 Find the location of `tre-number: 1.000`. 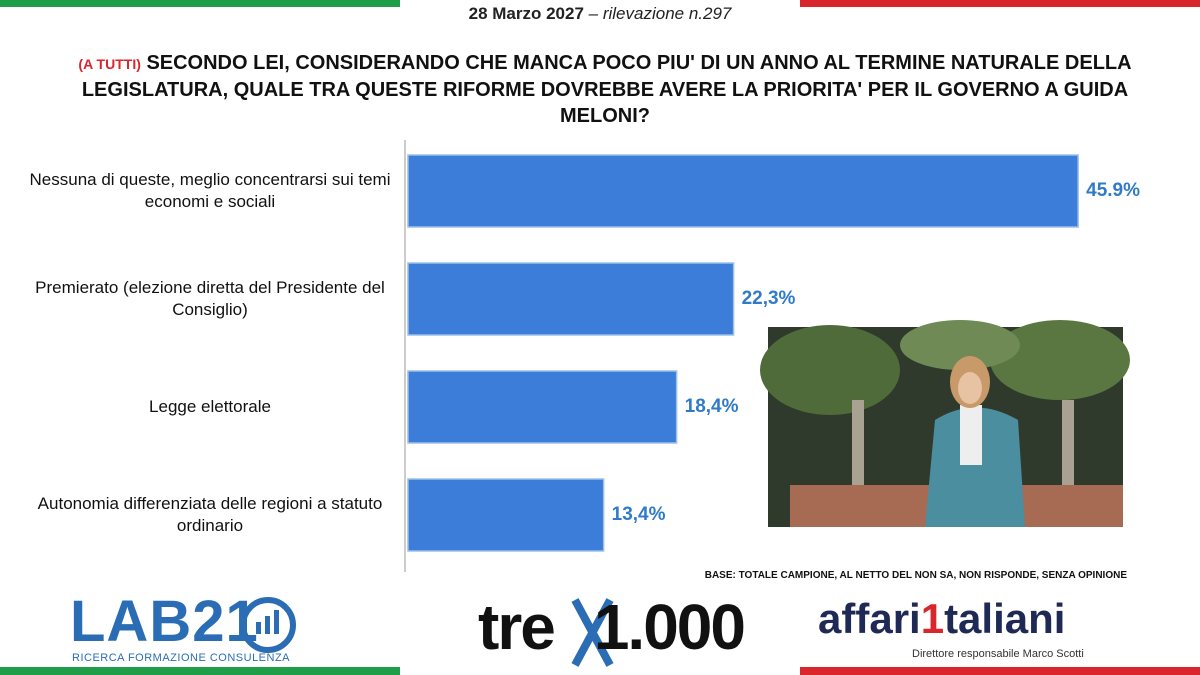

tre-number: 1.000 is located at coordinates (669, 627).